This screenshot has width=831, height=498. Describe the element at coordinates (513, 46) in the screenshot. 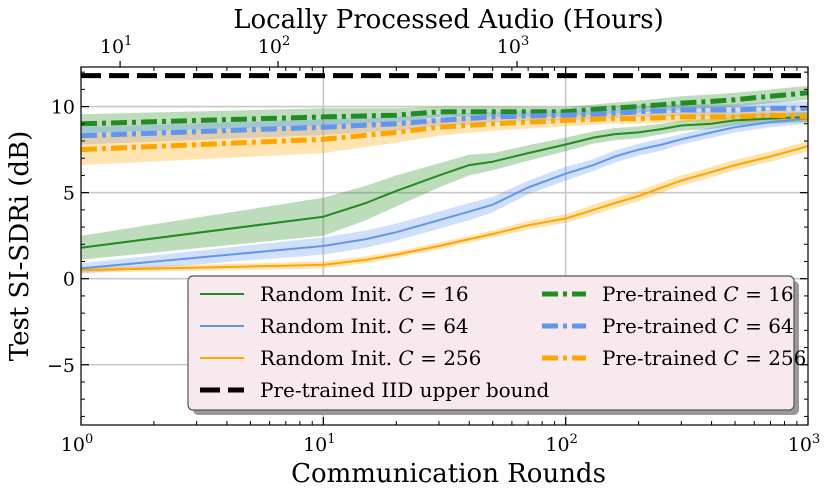

I see `top-tick-label: 10³` at that location.